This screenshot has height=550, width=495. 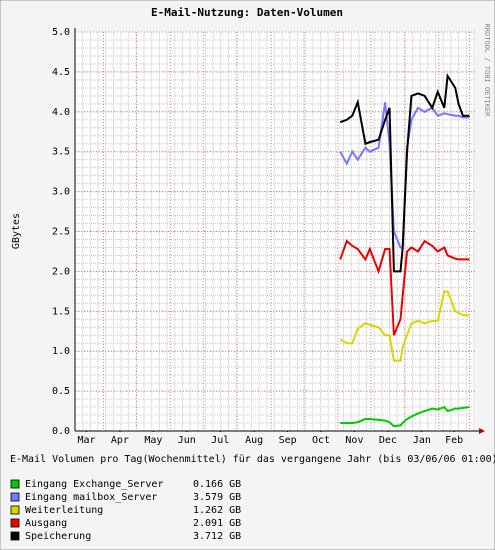 What do you see at coordinates (321, 440) in the screenshot?
I see `x-tick-label: Oct` at bounding box center [321, 440].